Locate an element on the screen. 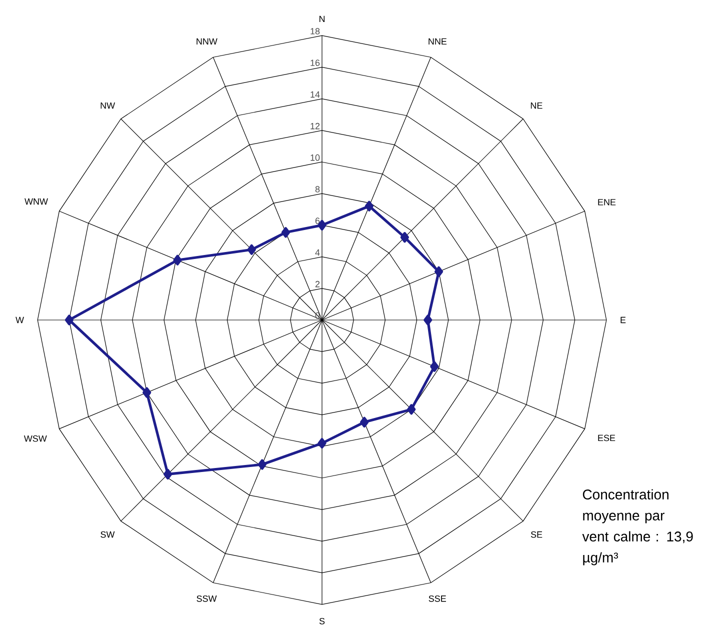 This screenshot has height=629, width=727. spoke-label: N is located at coordinates (322, 19).